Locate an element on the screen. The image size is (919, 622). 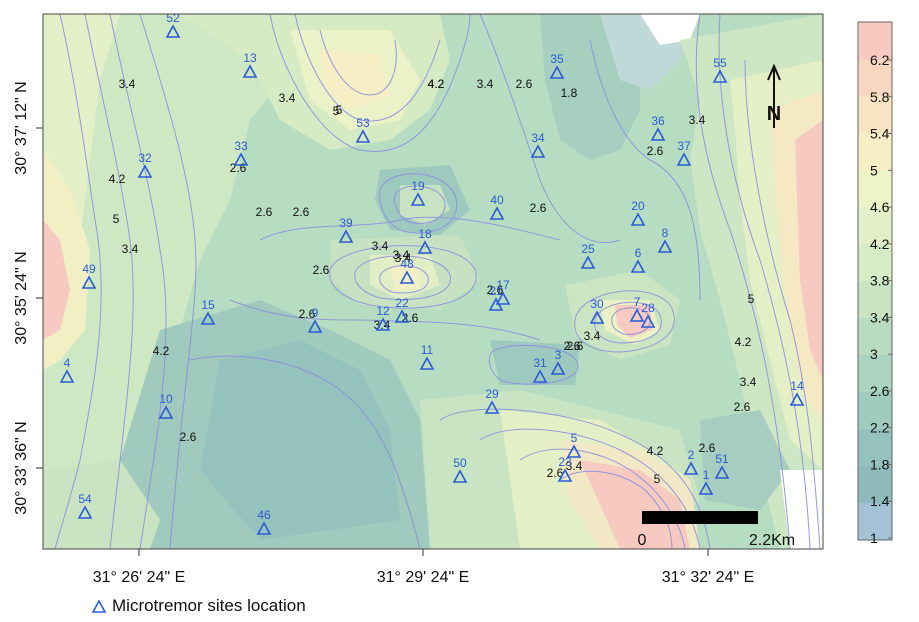
site-label: 7 is located at coordinates (637, 302).